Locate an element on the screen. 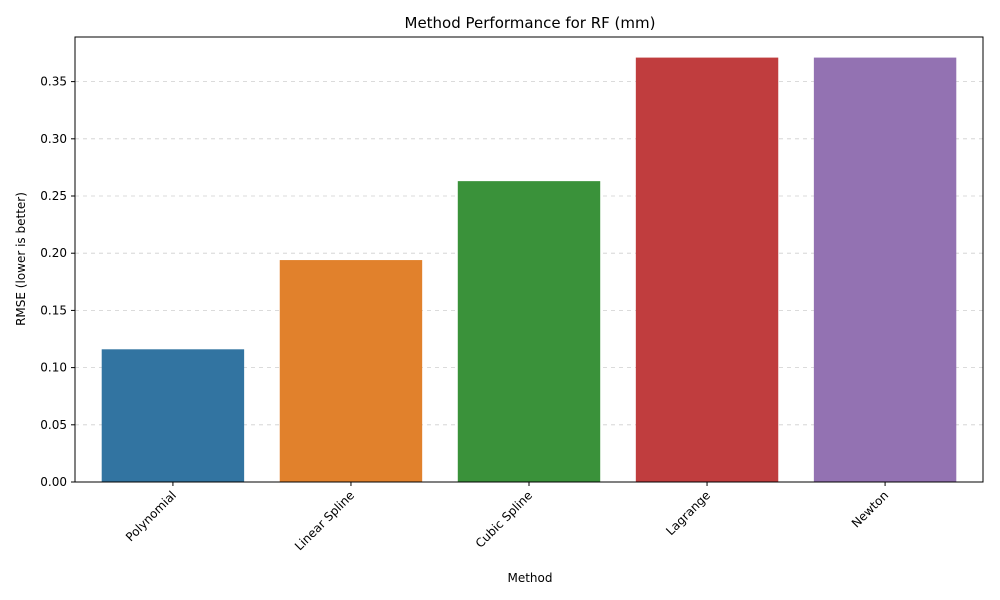 This screenshot has height=600, width=1000. y-tick-label: 0.30 is located at coordinates (53, 139).